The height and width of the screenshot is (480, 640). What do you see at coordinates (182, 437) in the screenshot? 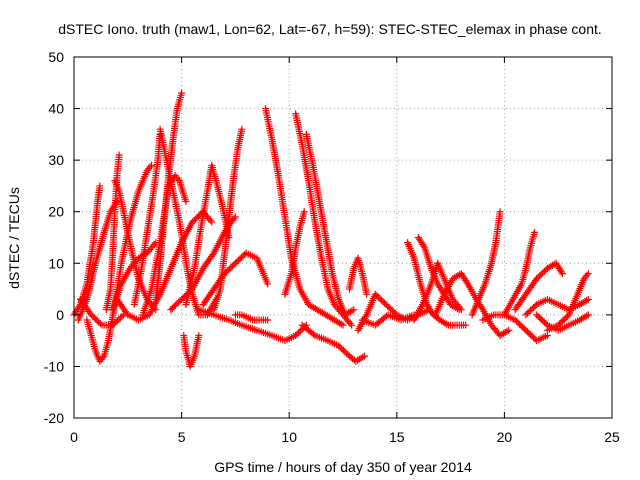
I see `x-tick-label: 5` at bounding box center [182, 437].